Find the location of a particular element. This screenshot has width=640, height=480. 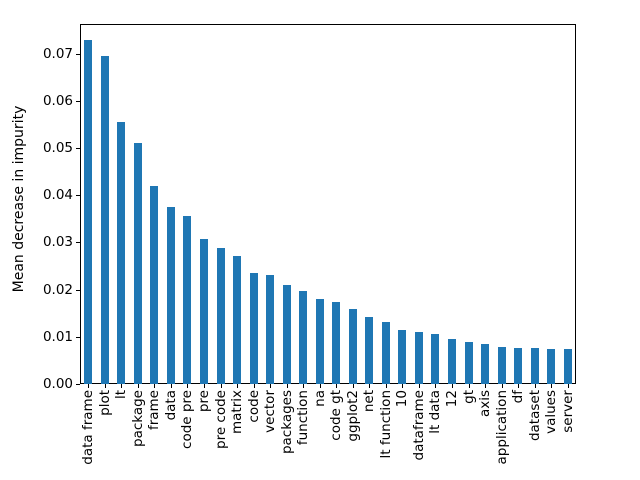

x-tick-label: ggplot2 is located at coordinates (352, 416).